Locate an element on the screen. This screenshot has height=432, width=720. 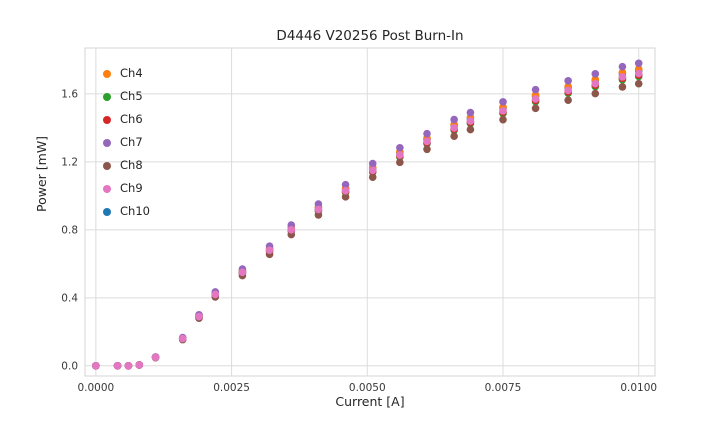
y-tick-labels: 0.0 0.4 0.8 1.2 1.6 is located at coordinates (69, 230).